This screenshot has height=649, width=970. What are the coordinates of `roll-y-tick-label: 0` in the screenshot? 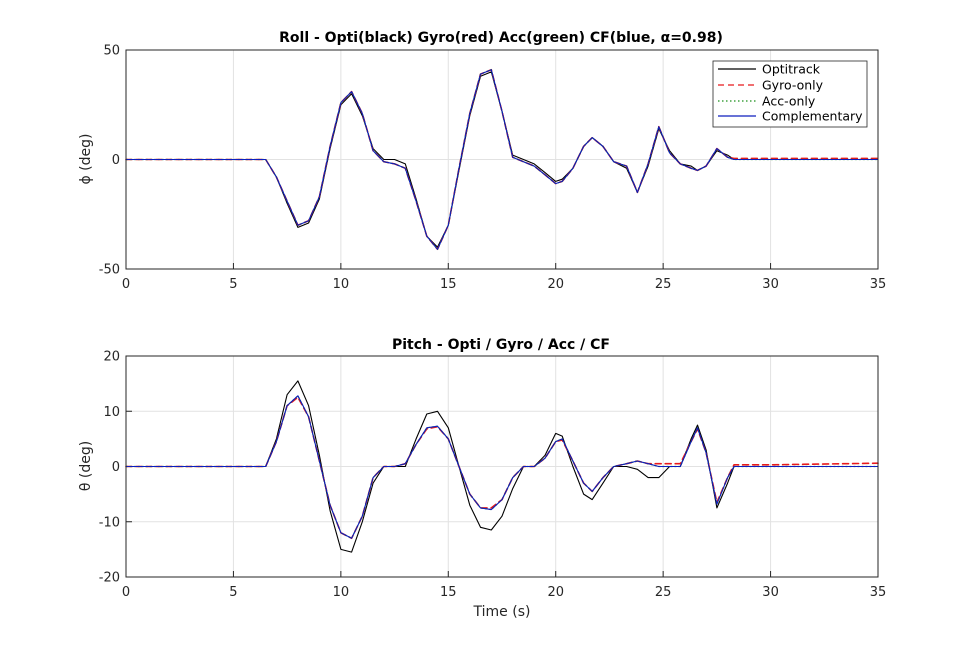 It's located at (116, 160).